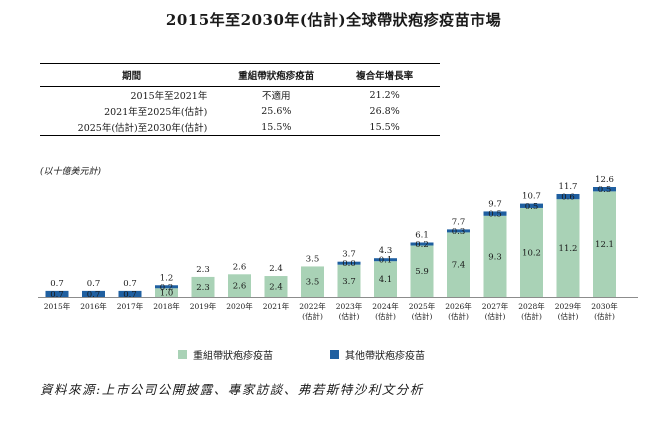 Image resolution: width=667 pixels, height=423 pixels. What do you see at coordinates (57, 306) in the screenshot?
I see `x-tick-label: 2015年` at bounding box center [57, 306].